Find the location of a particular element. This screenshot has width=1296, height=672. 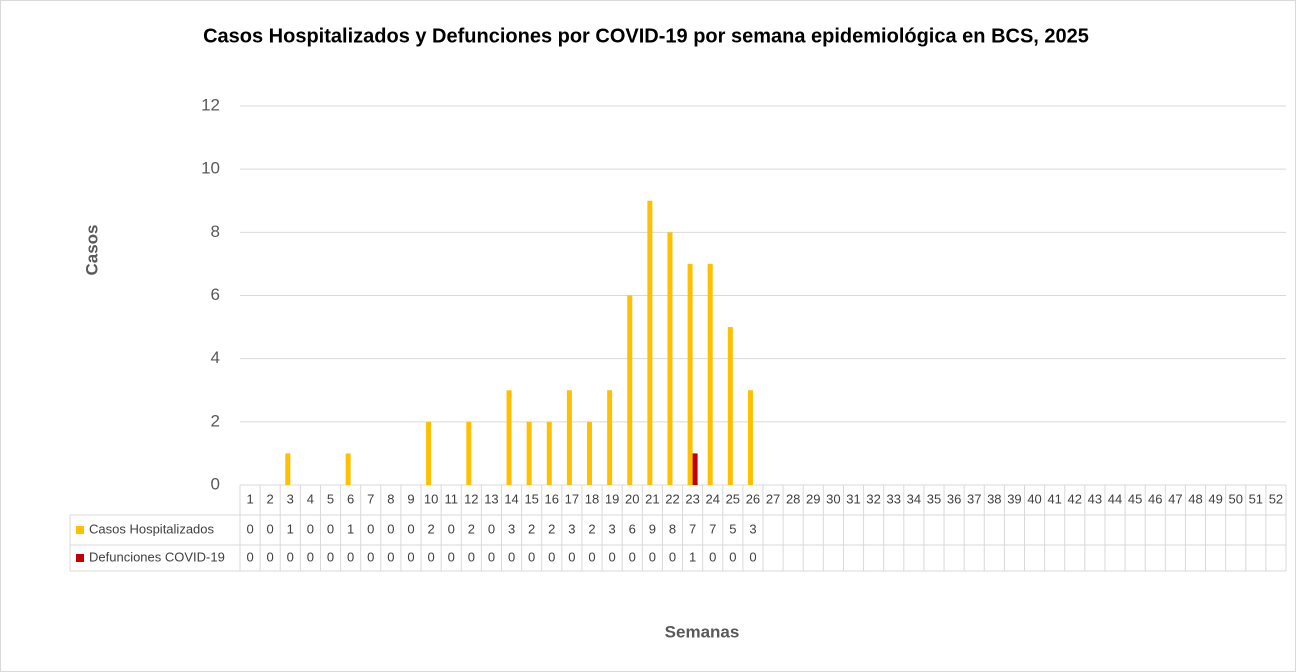

x-tick-label: 17 is located at coordinates (572, 498).